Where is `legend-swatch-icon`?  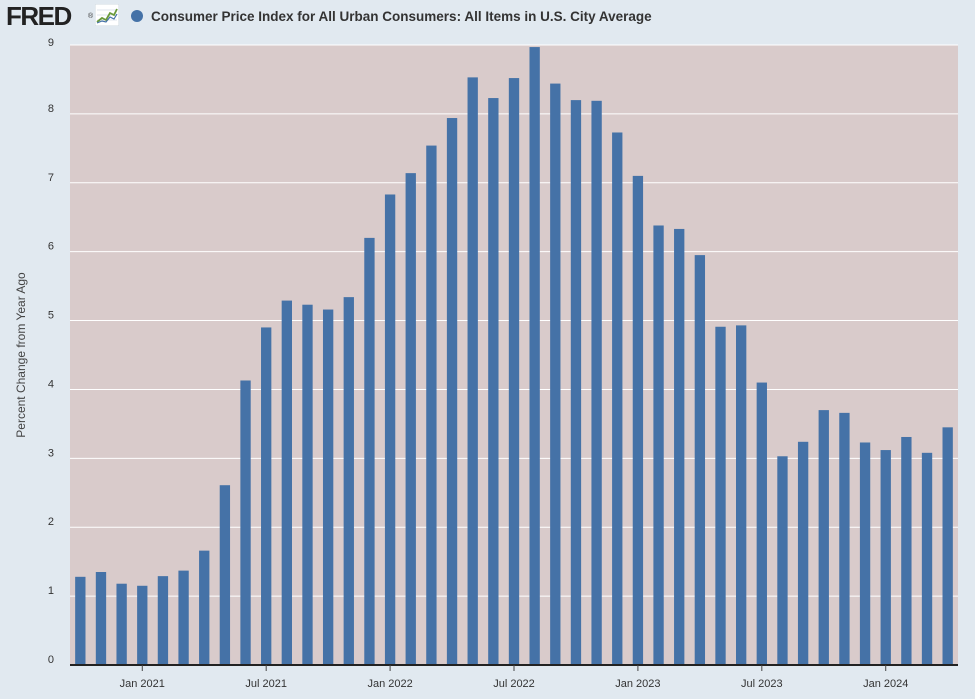
legend-swatch-icon is located at coordinates (137, 16).